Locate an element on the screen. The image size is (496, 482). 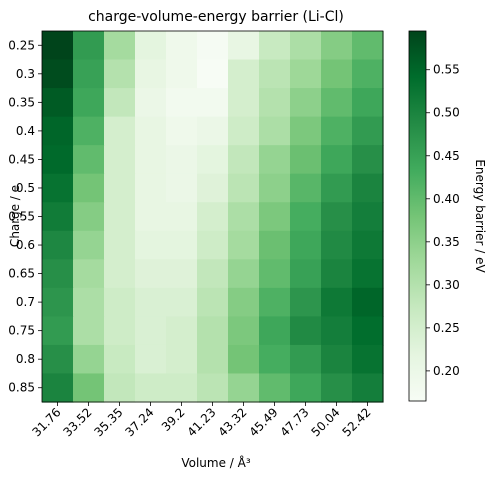
x-tick-label: 41.23 is located at coordinates (201, 422).